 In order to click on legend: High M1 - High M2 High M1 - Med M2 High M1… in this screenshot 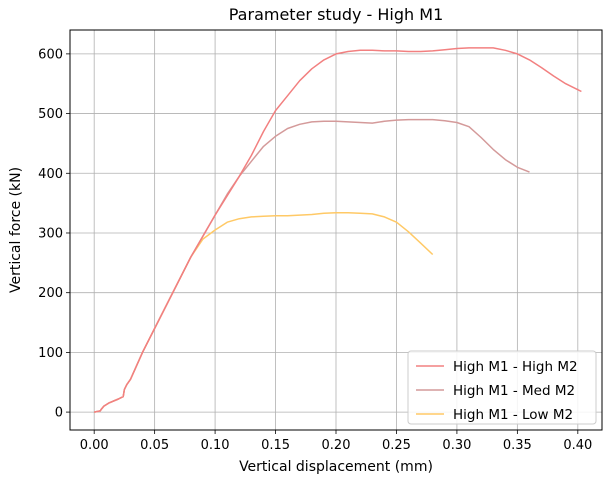, I will do `click(502, 387)`.